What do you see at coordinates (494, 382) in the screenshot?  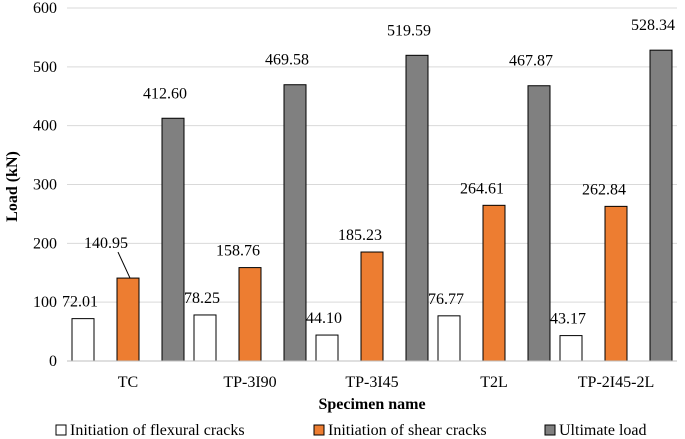 I see `x-tick-label: T2L` at bounding box center [494, 382].